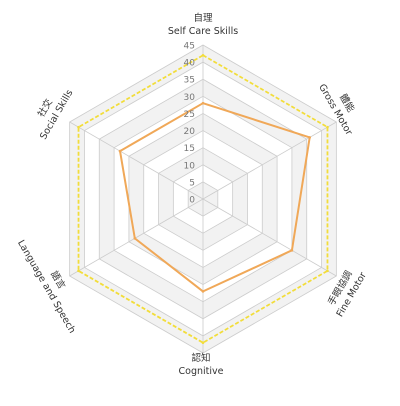 This screenshot has width=400, height=406. Describe the element at coordinates (190, 124) in the screenshot. I see `radial-tick-labels: 0 5 10 15 20 25 30 35 40 45` at that location.